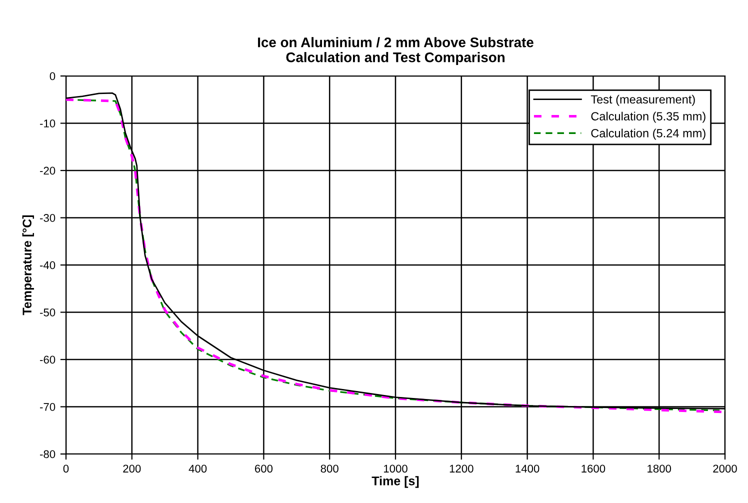 This screenshot has width=748, height=503. Describe the element at coordinates (396, 51) in the screenshot. I see `chart-title: Ice on Aluminium / 2 mm Above Substrate Calculation and Test Comparison` at that location.